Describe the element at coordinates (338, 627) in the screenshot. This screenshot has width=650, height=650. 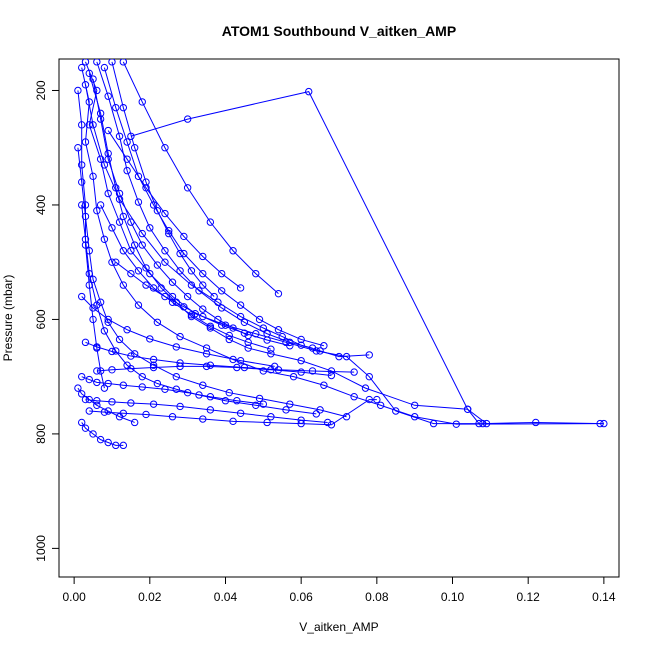
I see `x-axis-label: V_aitken_AMP` at that location.